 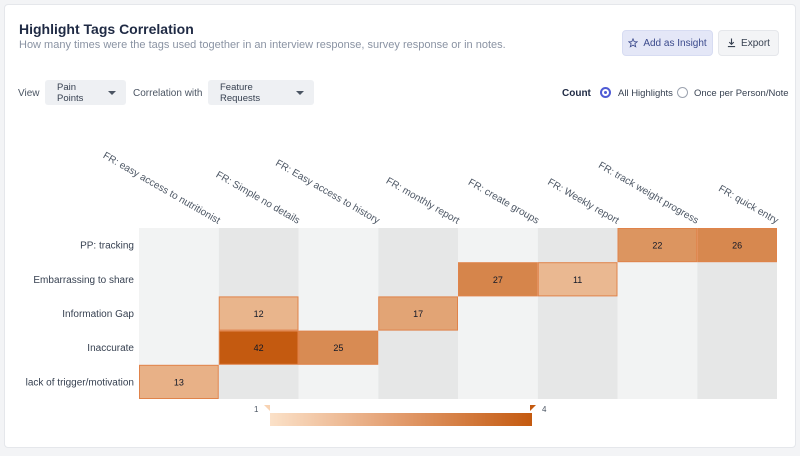 What do you see at coordinates (240, 92) in the screenshot?
I see `correlation-select-value: Feature Requests` at bounding box center [240, 92].